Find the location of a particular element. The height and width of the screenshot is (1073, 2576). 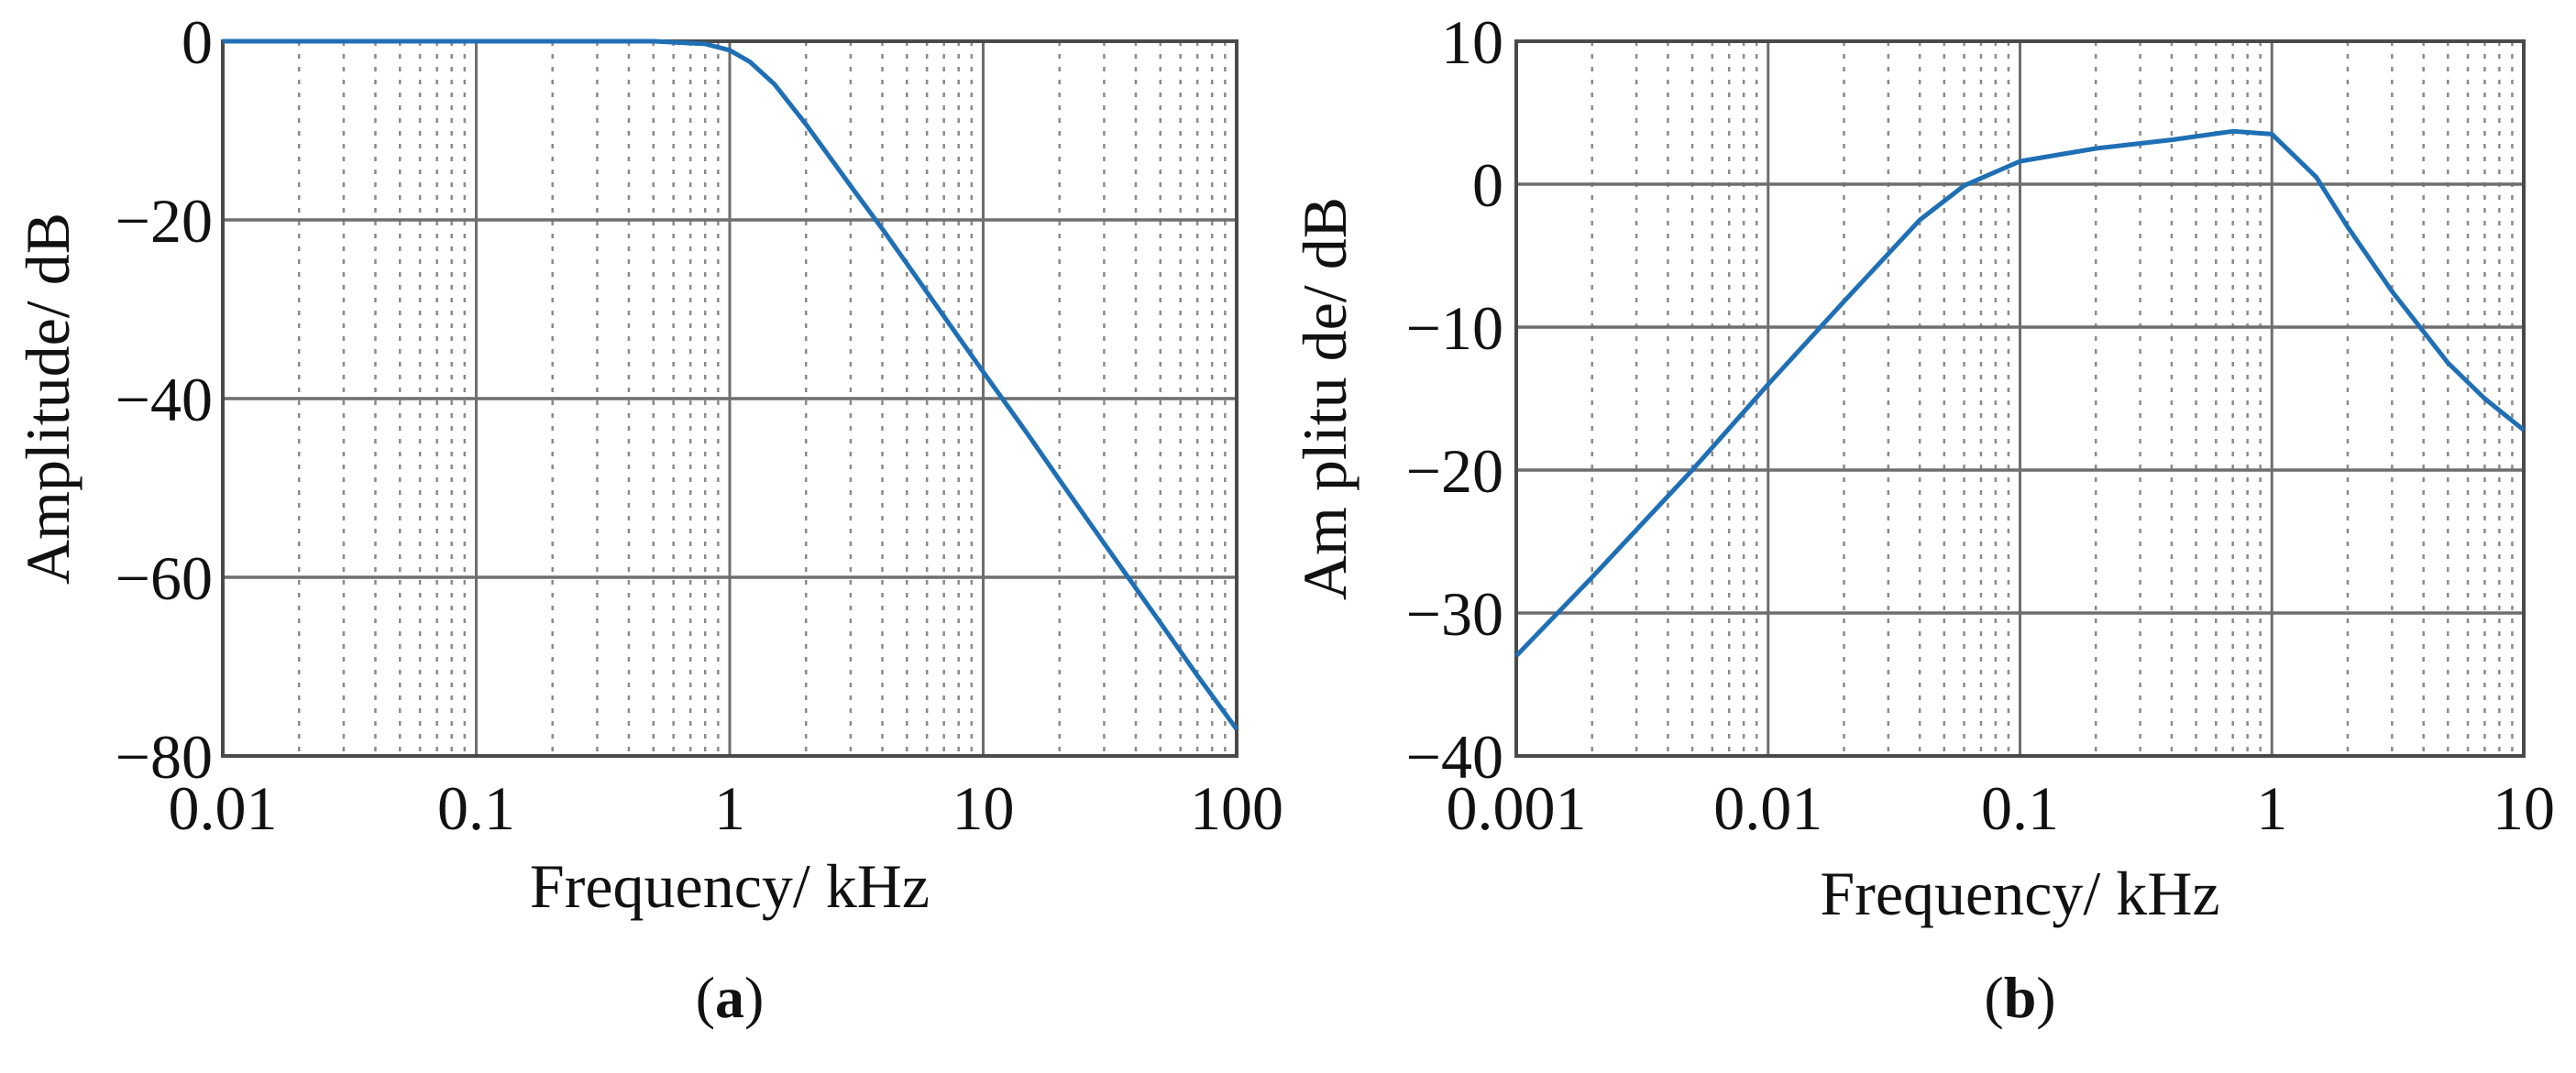

y-axis-title: Amplitude/ dB is located at coordinates (48, 399).